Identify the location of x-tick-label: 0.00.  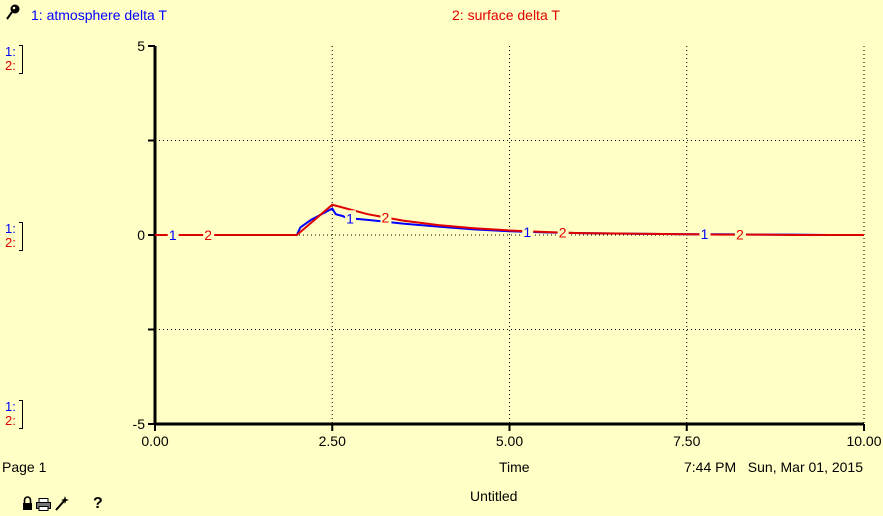
(154, 441).